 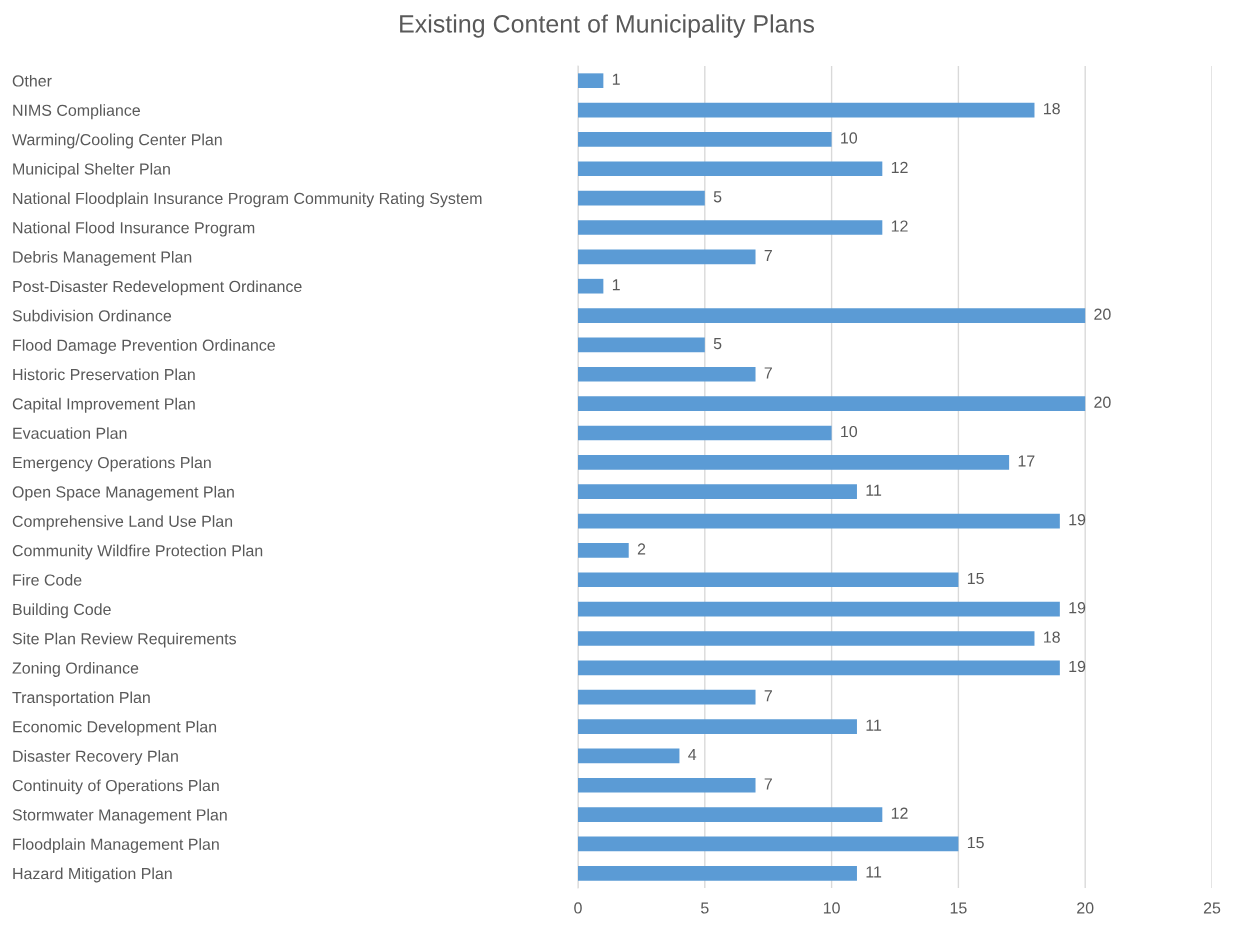 What do you see at coordinates (134, 229) in the screenshot?
I see `y-tick-label: National Flood Insurance Program` at bounding box center [134, 229].